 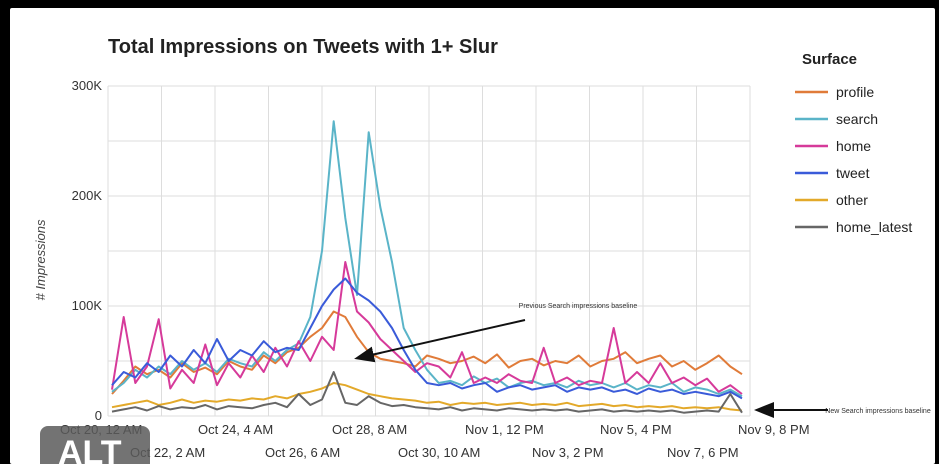 What do you see at coordinates (302, 452) in the screenshot?
I see `x-tick-label: Oct 26, 6 AM` at bounding box center [302, 452].